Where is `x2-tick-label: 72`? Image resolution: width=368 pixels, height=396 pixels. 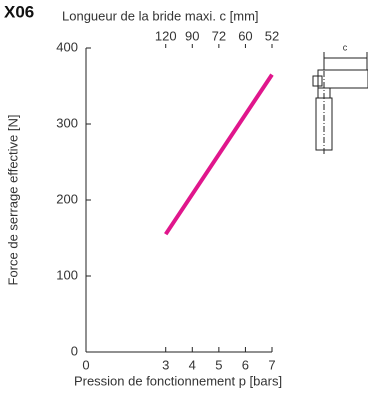 x2-tick-label: 72 is located at coordinates (219, 35).